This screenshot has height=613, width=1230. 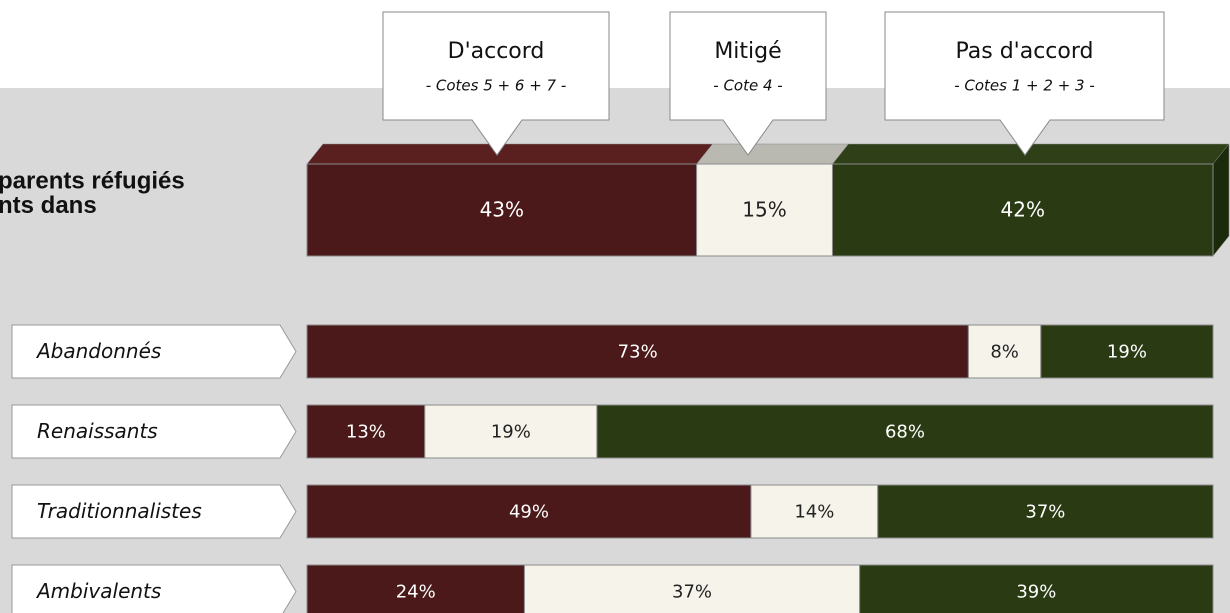 I want to click on value-label: 39%, so click(x=1036, y=592).